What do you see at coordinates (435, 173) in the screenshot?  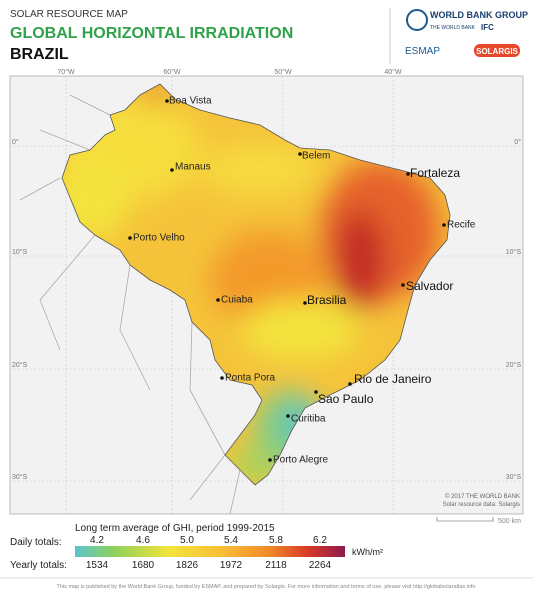 I see `city-label: Fortaleza` at bounding box center [435, 173].